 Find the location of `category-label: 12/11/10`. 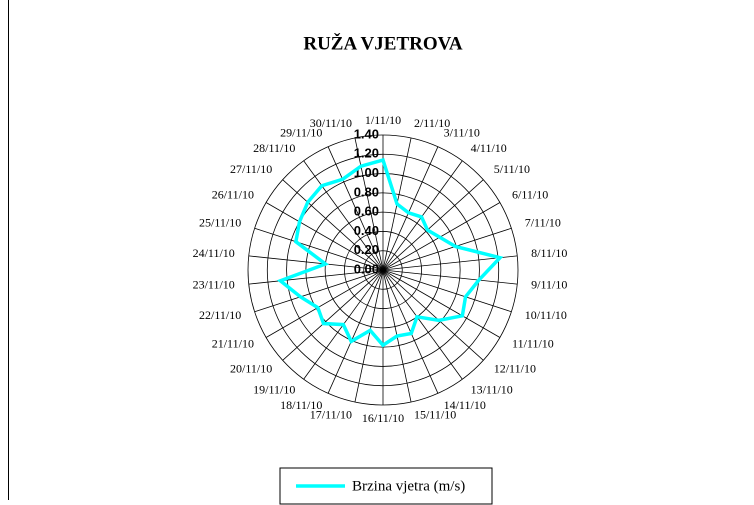

category-label: 12/11/10 is located at coordinates (515, 368).